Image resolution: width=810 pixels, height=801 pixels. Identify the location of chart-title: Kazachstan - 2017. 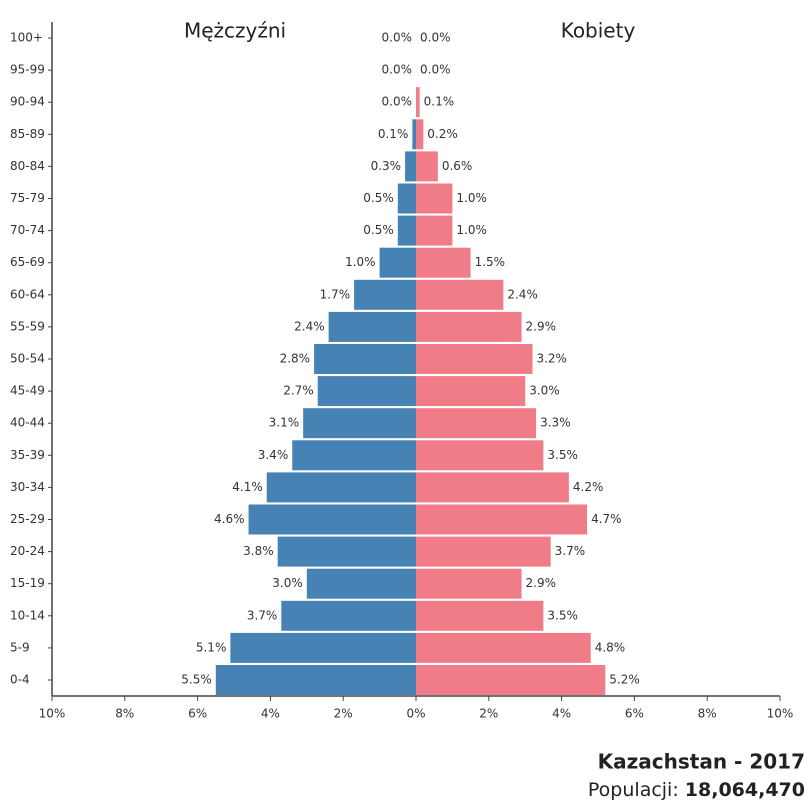
(701, 762).